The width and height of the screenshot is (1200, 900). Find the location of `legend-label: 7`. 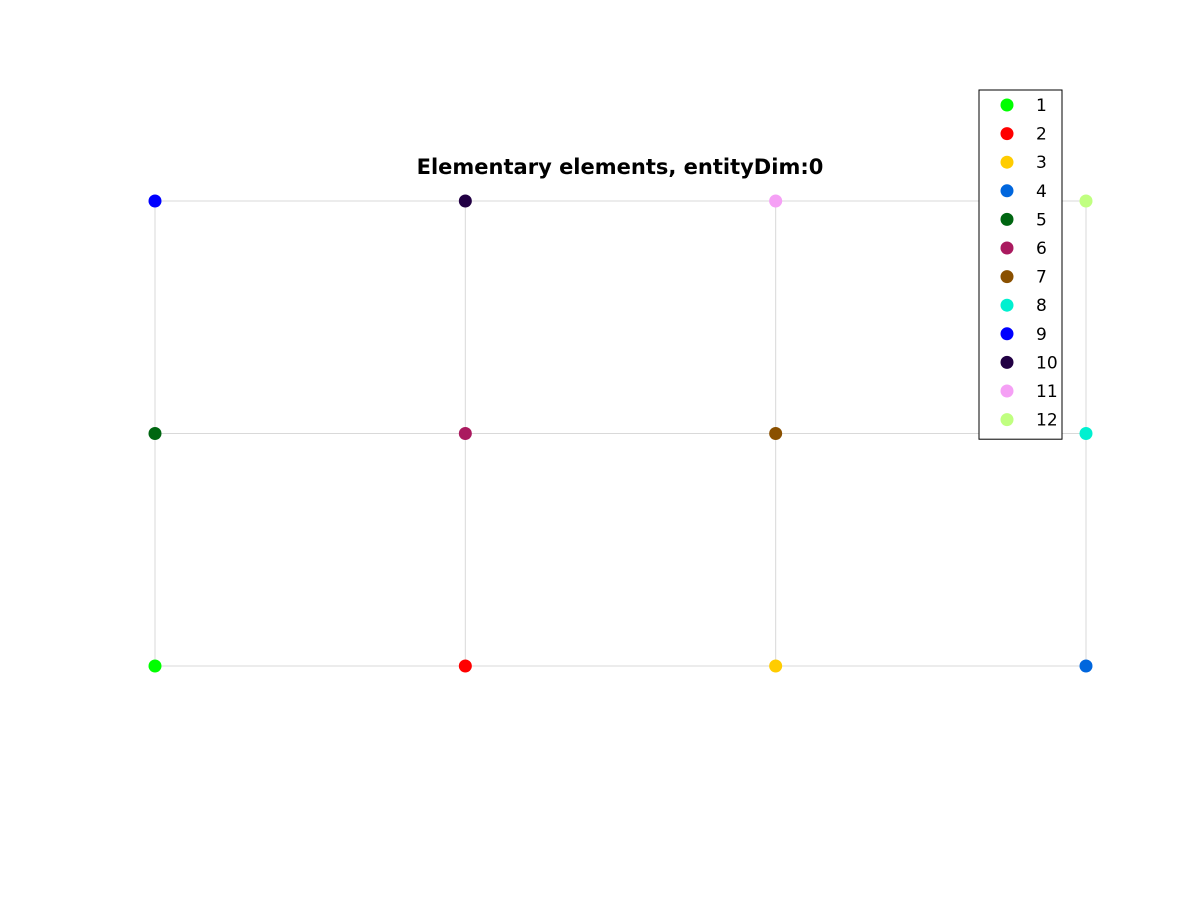

legend-label: 7 is located at coordinates (1041, 278).